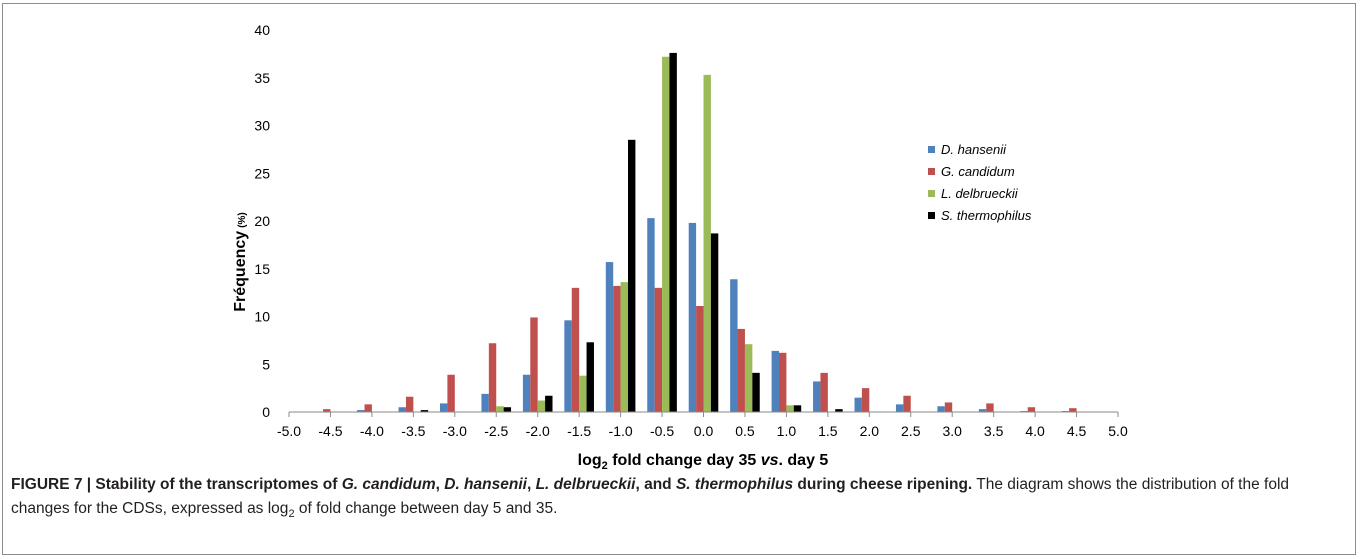 The width and height of the screenshot is (1360, 559). I want to click on bar-l-delbrueckii--2.5, so click(500, 409).